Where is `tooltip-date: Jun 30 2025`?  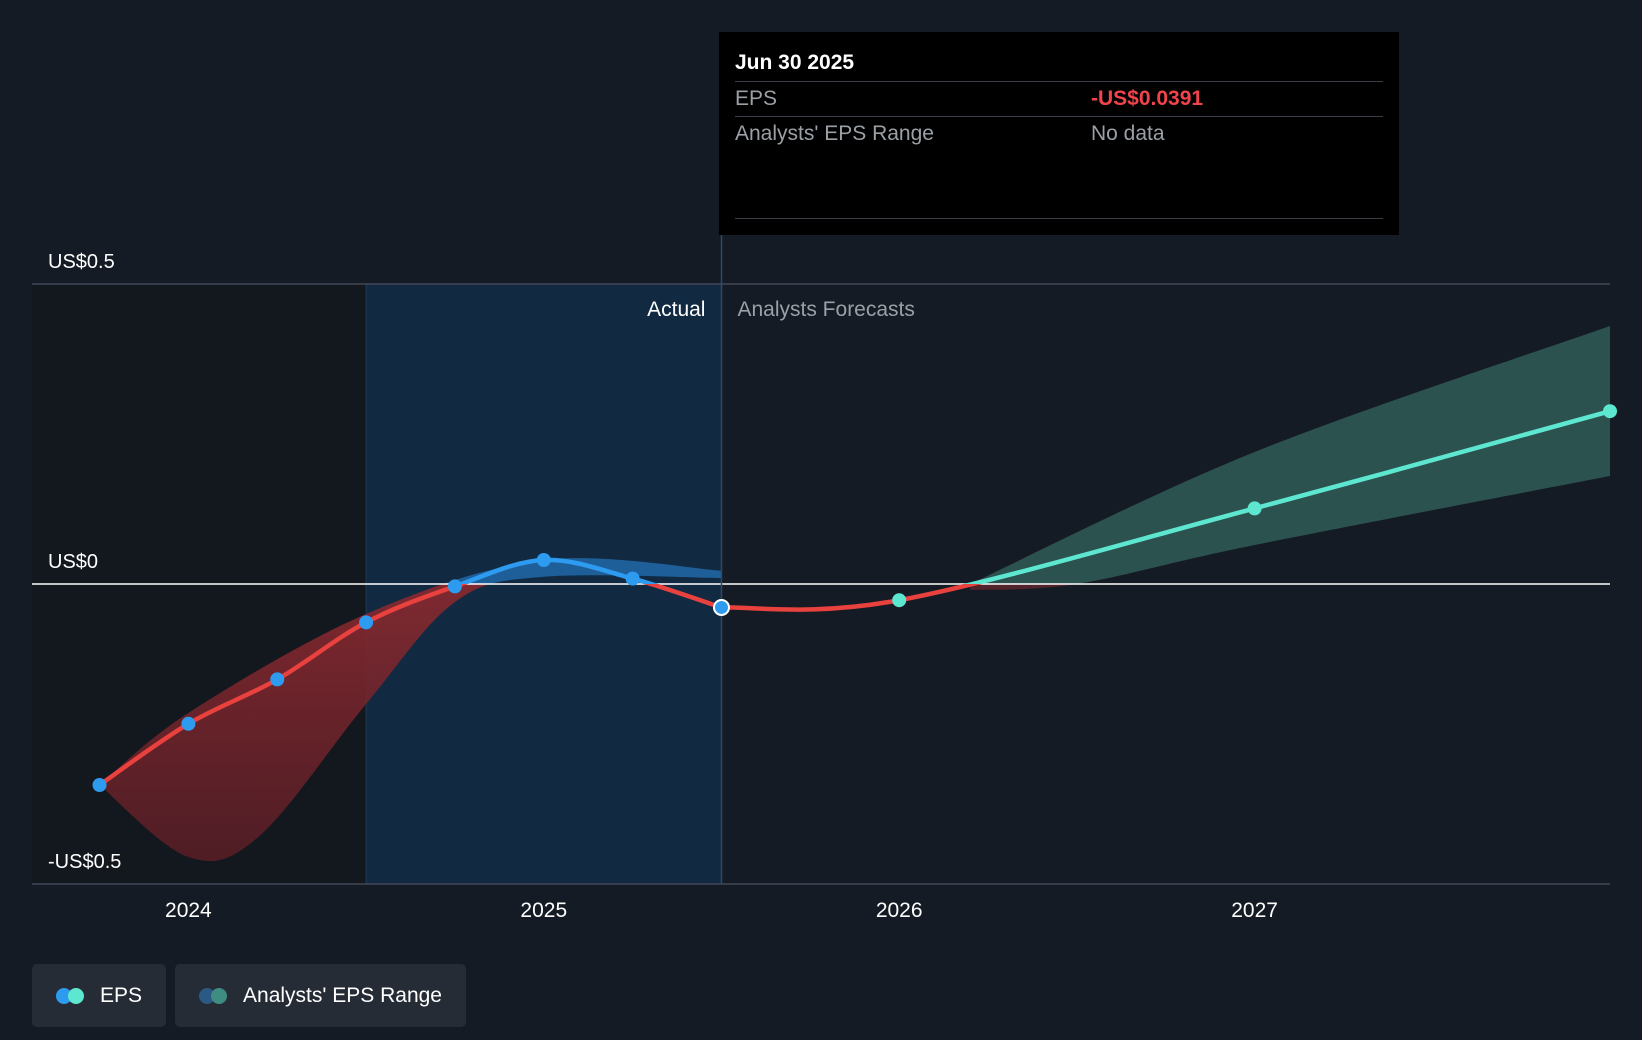
tooltip-date: Jun 30 2025 is located at coordinates (1059, 57).